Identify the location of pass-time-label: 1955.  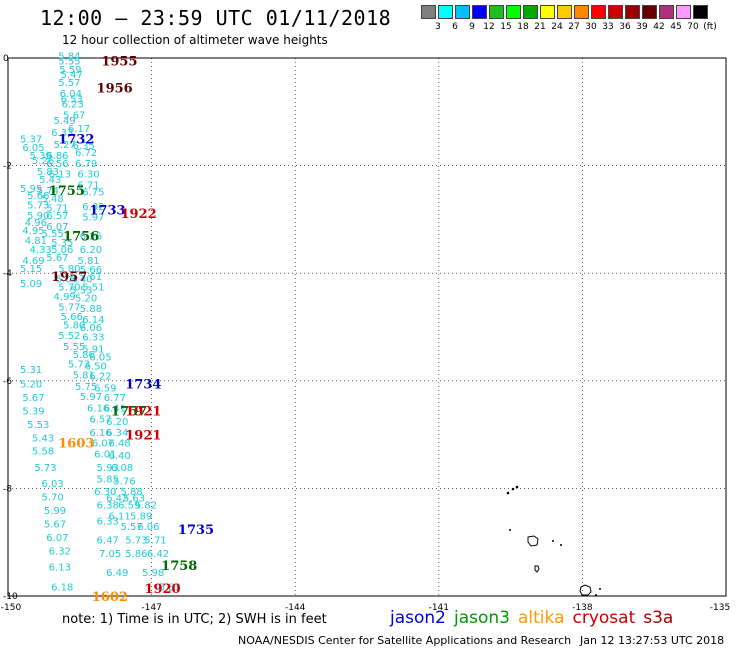
(119, 62).